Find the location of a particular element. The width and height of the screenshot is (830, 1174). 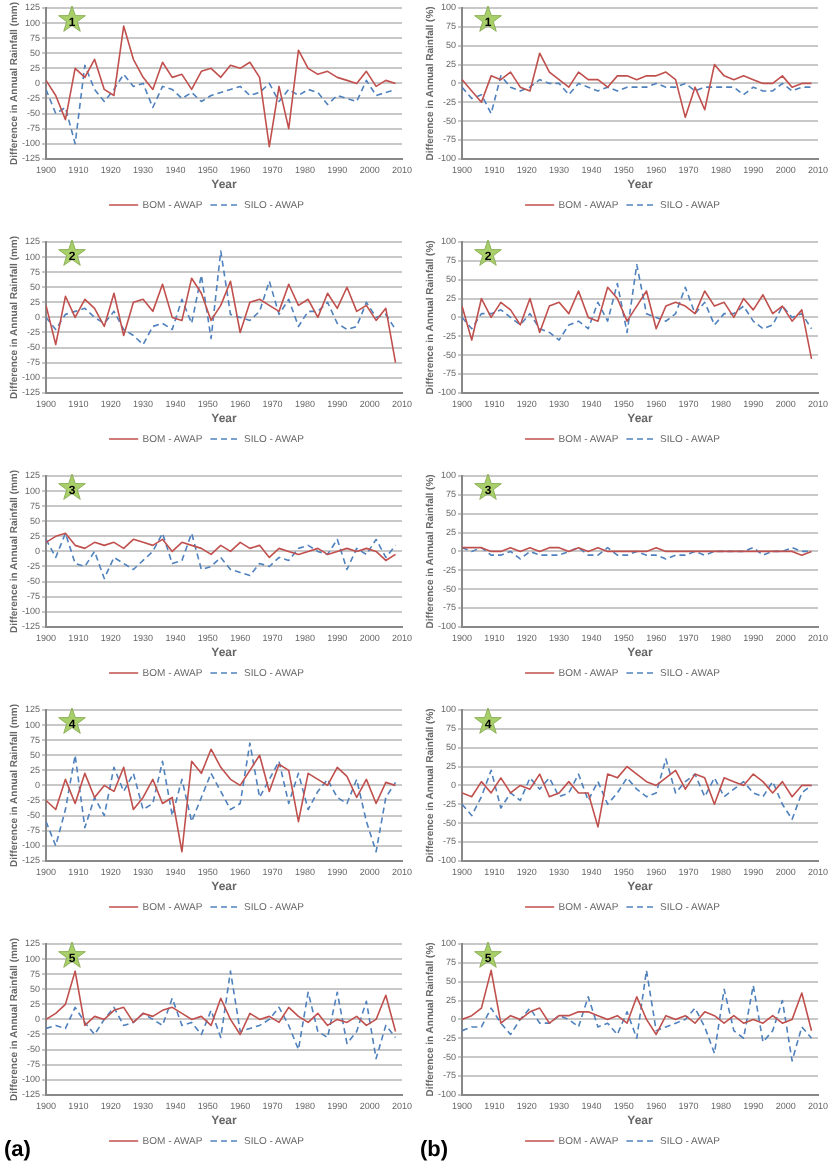

text: (a) is located at coordinates (17, 1150).